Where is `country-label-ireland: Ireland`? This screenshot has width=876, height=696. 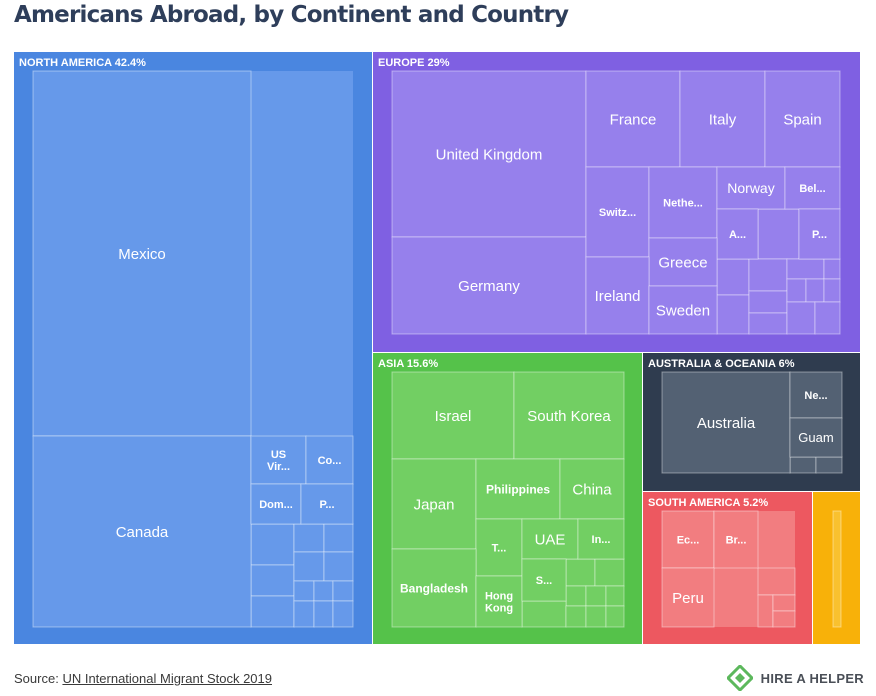
country-label-ireland: Ireland is located at coordinates (618, 296).